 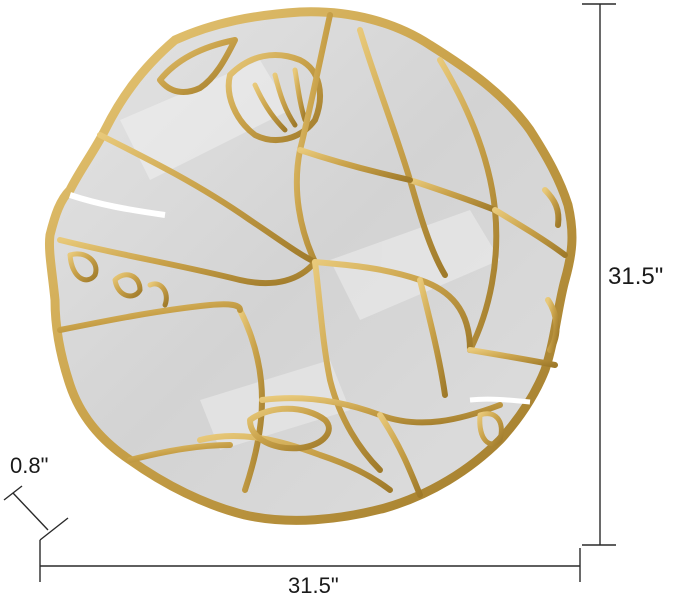 I want to click on depth-tick-bottom, so click(x=54, y=529).